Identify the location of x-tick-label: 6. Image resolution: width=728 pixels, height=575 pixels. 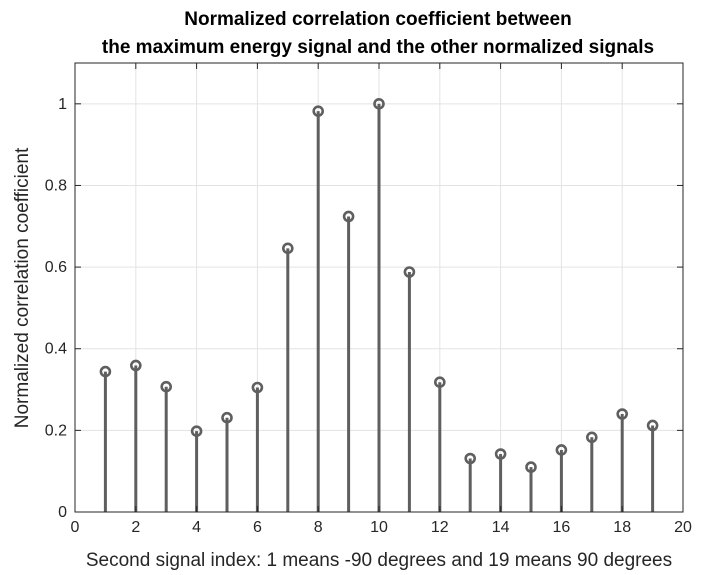
(257, 527).